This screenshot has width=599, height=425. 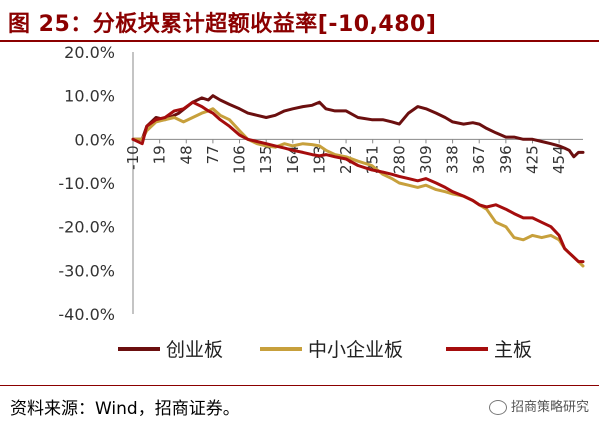 I want to click on x-tick-label: 309, so click(x=426, y=159).